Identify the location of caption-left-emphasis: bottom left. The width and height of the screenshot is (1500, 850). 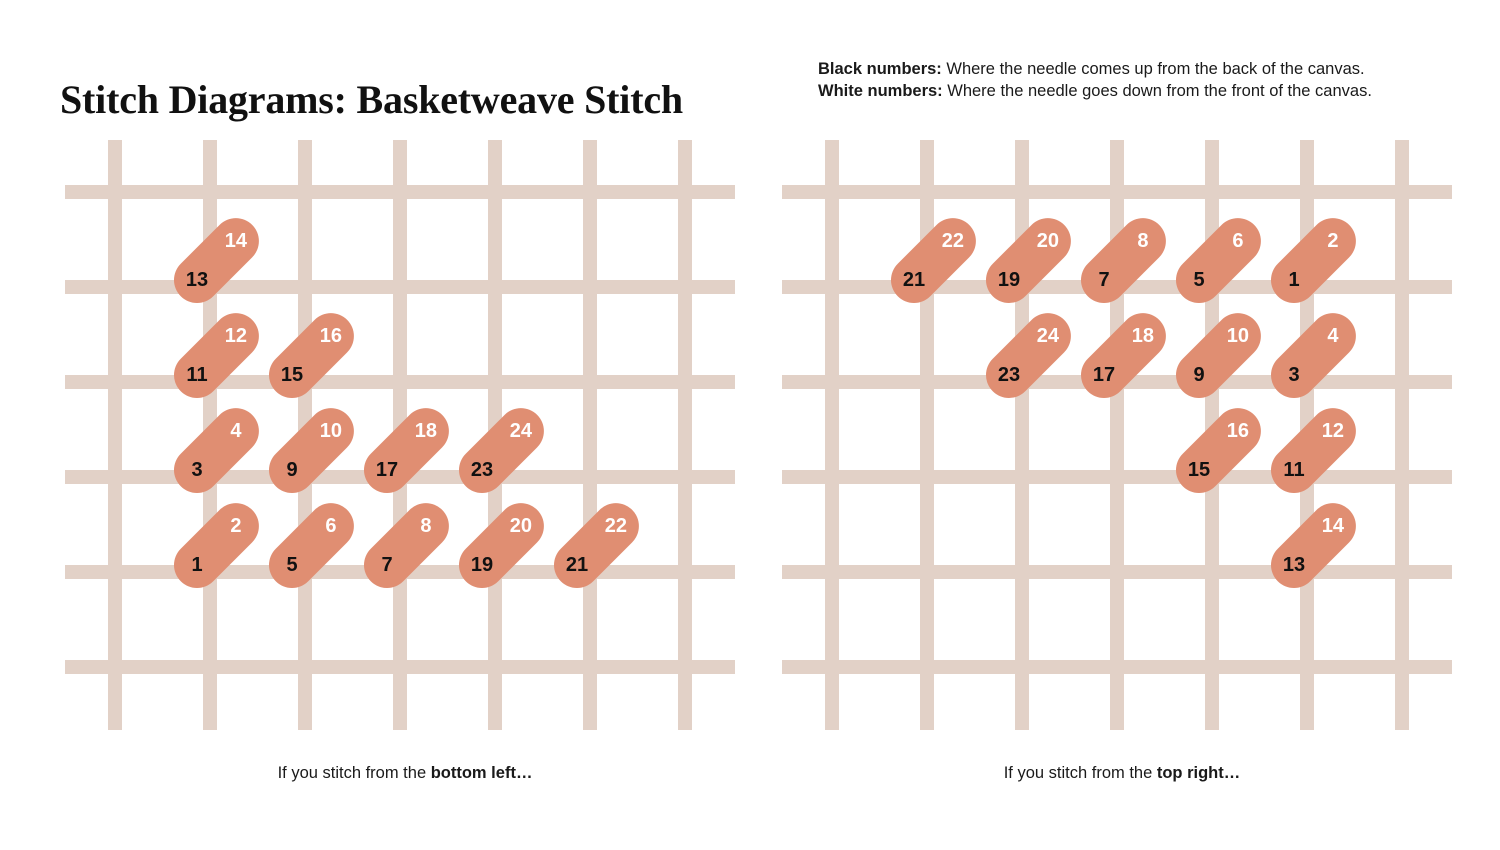
(473, 773).